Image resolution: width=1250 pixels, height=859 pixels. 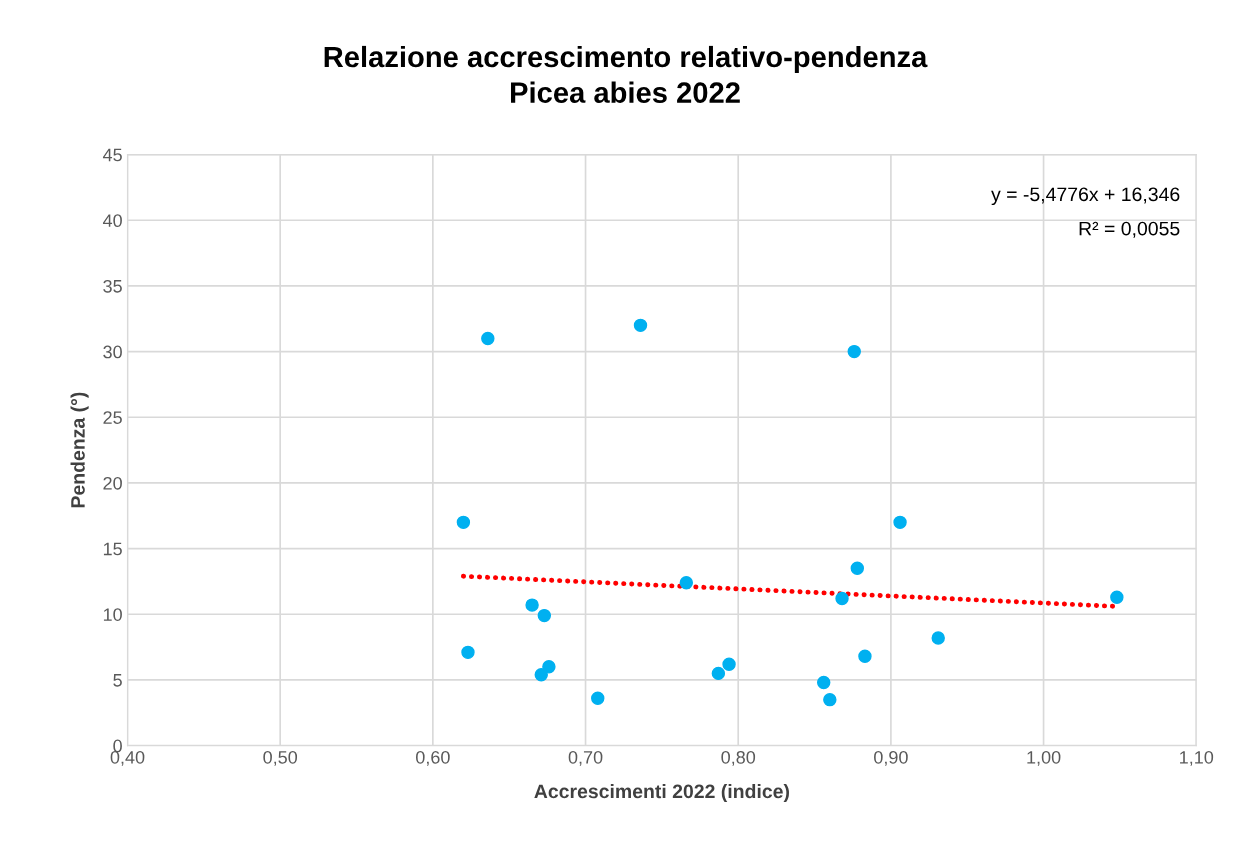 What do you see at coordinates (112, 417) in the screenshot?
I see `y-tick-label: 25` at bounding box center [112, 417].